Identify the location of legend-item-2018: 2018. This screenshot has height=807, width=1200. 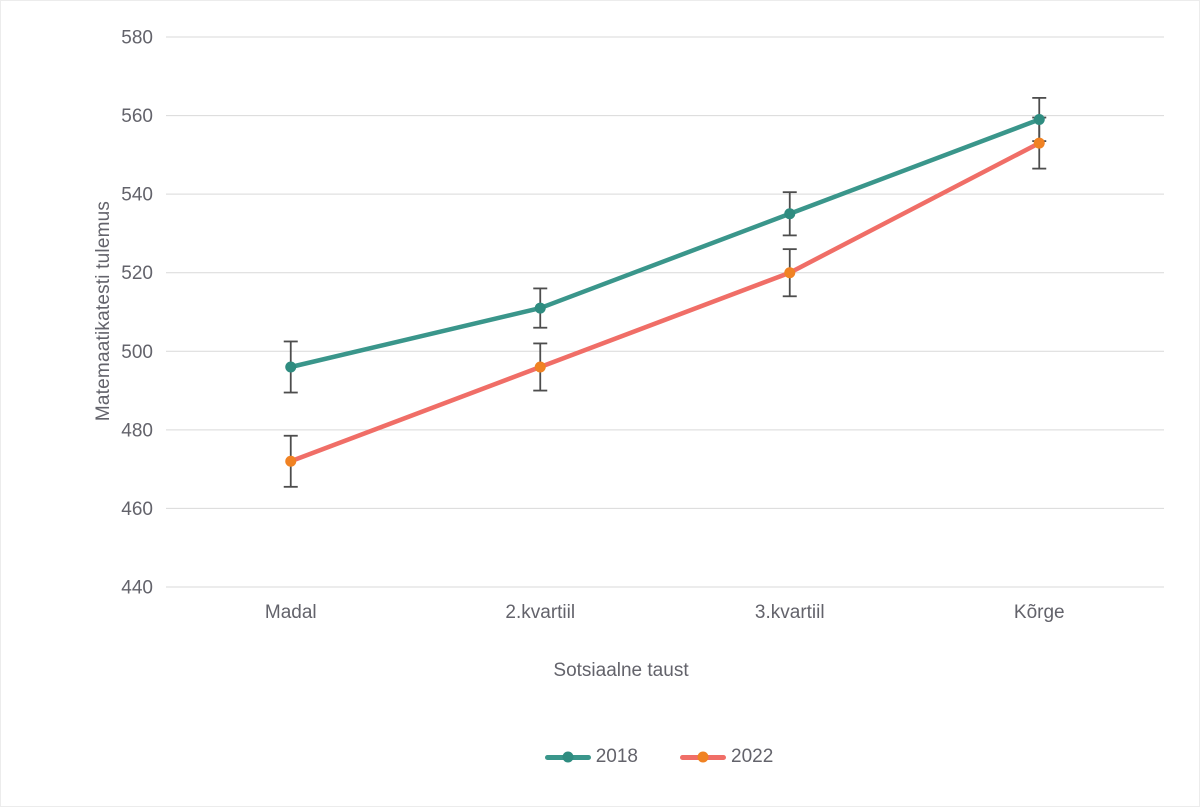
(591, 757).